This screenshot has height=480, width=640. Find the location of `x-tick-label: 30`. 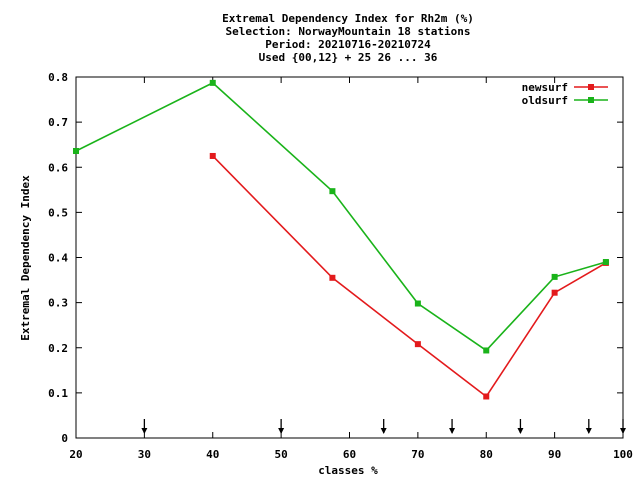

x-tick-label: 30 is located at coordinates (144, 454).